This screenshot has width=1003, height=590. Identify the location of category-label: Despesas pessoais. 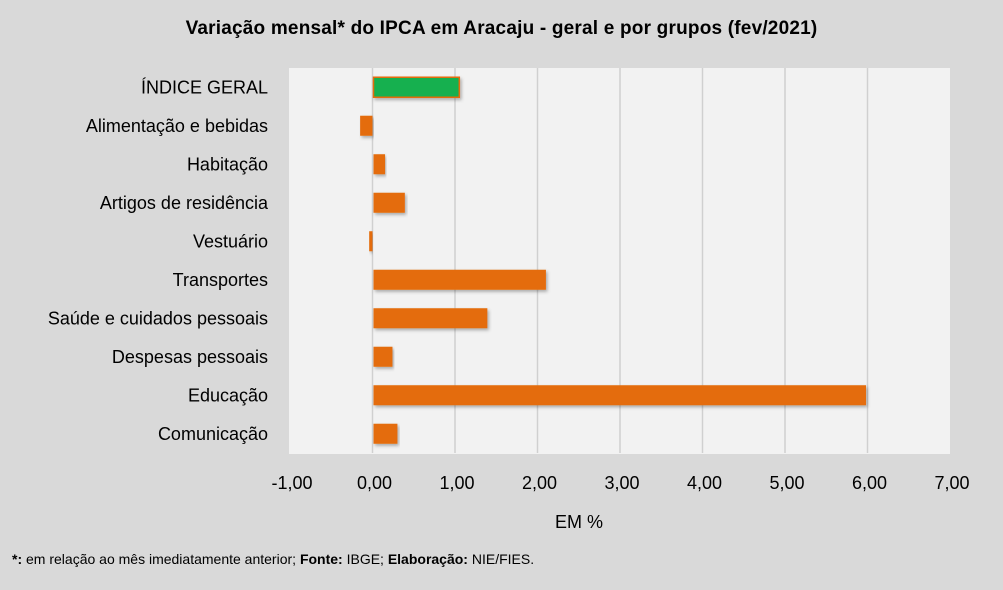
(190, 357).